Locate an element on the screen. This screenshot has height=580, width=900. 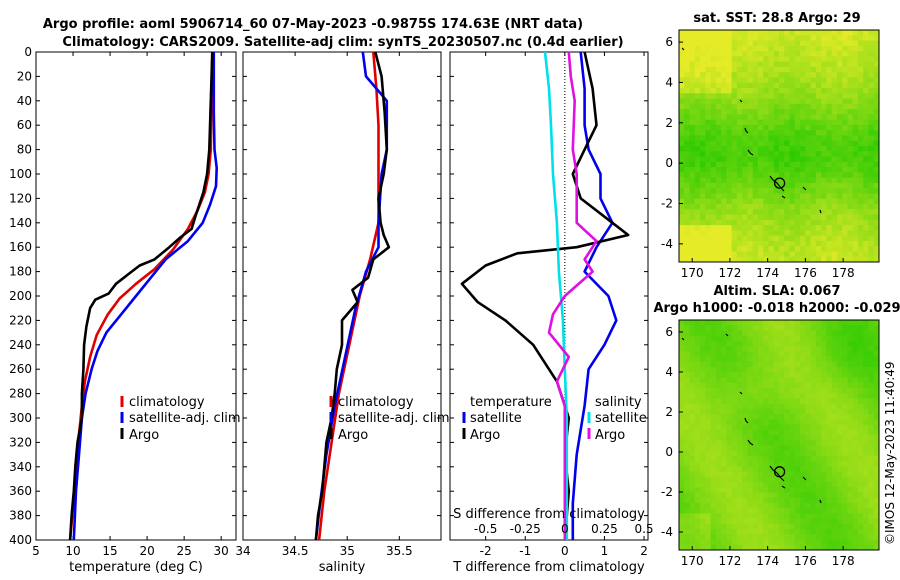
series-line-argo is located at coordinates (141, 296).